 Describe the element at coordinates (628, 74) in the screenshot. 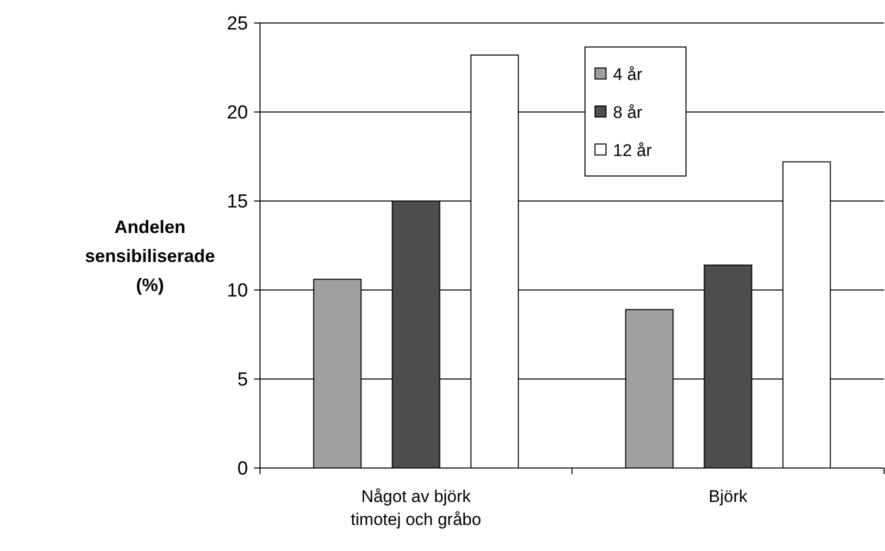

I see `legend-label: 4 år` at that location.